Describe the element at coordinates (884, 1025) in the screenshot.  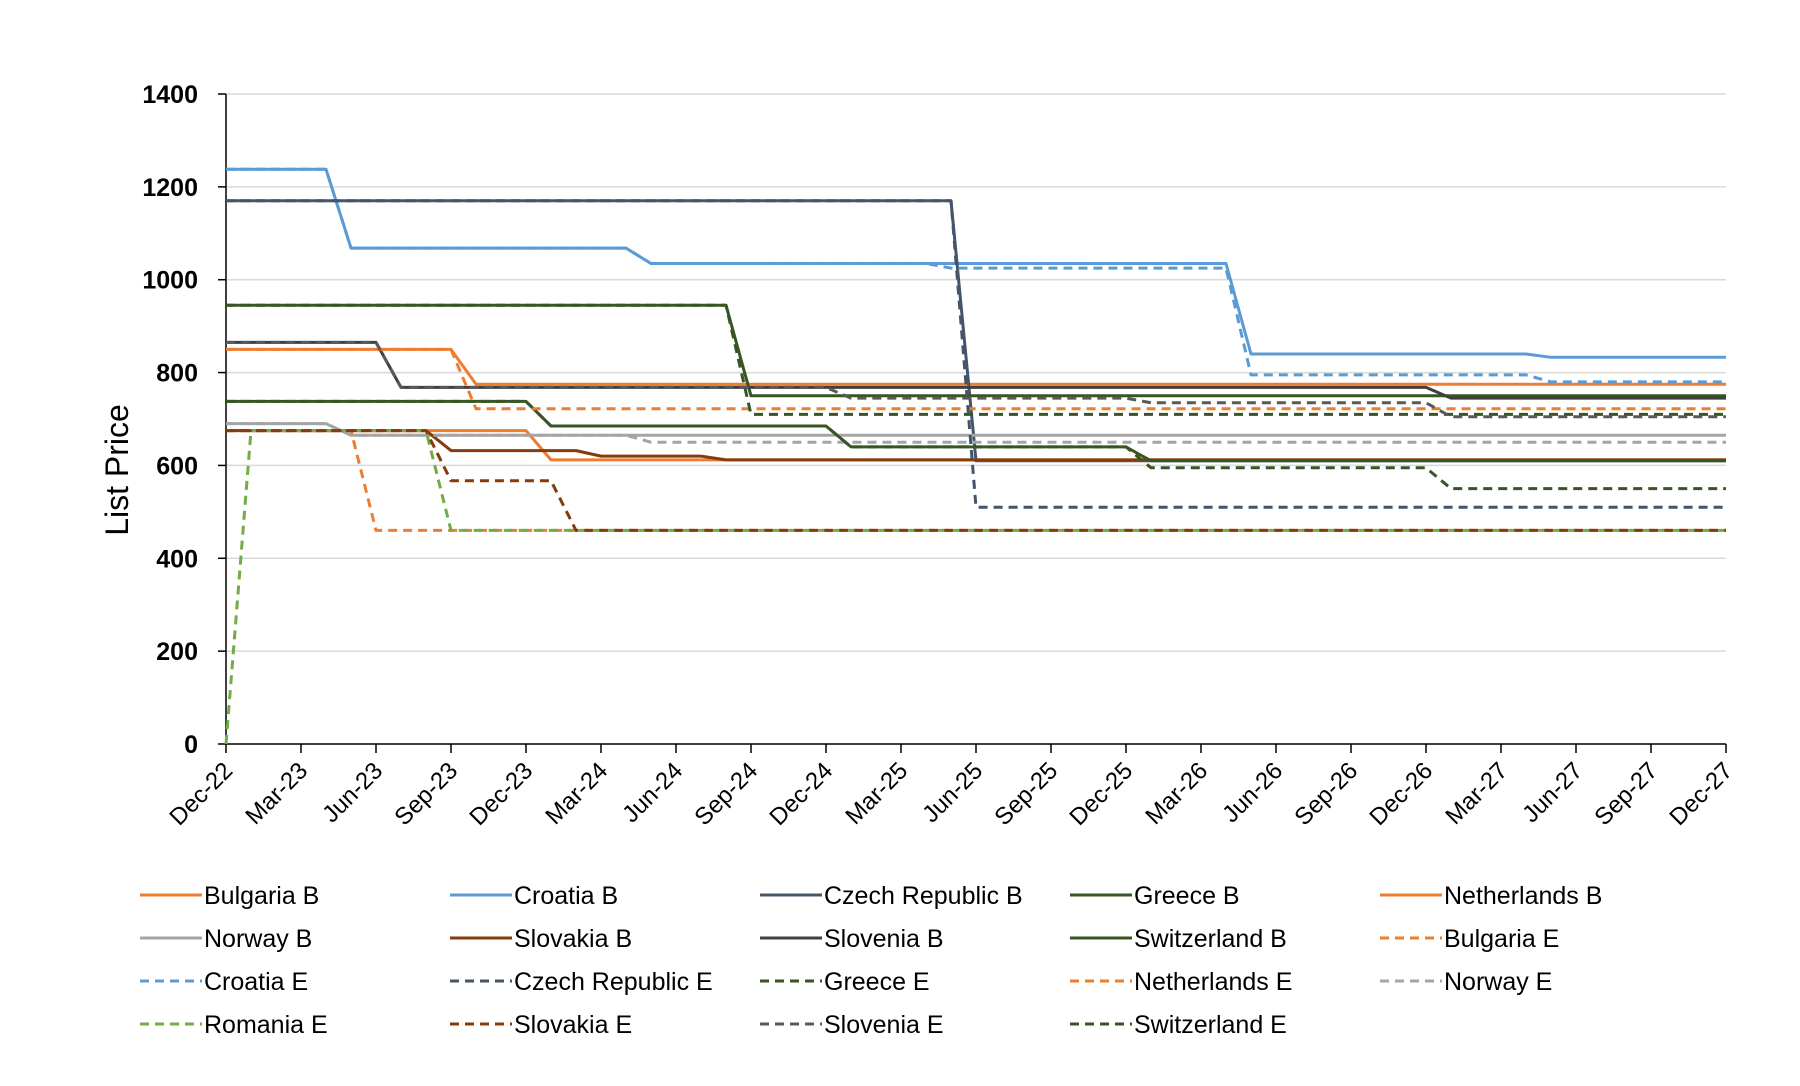
I see `legend-label: Slovenia E` at that location.